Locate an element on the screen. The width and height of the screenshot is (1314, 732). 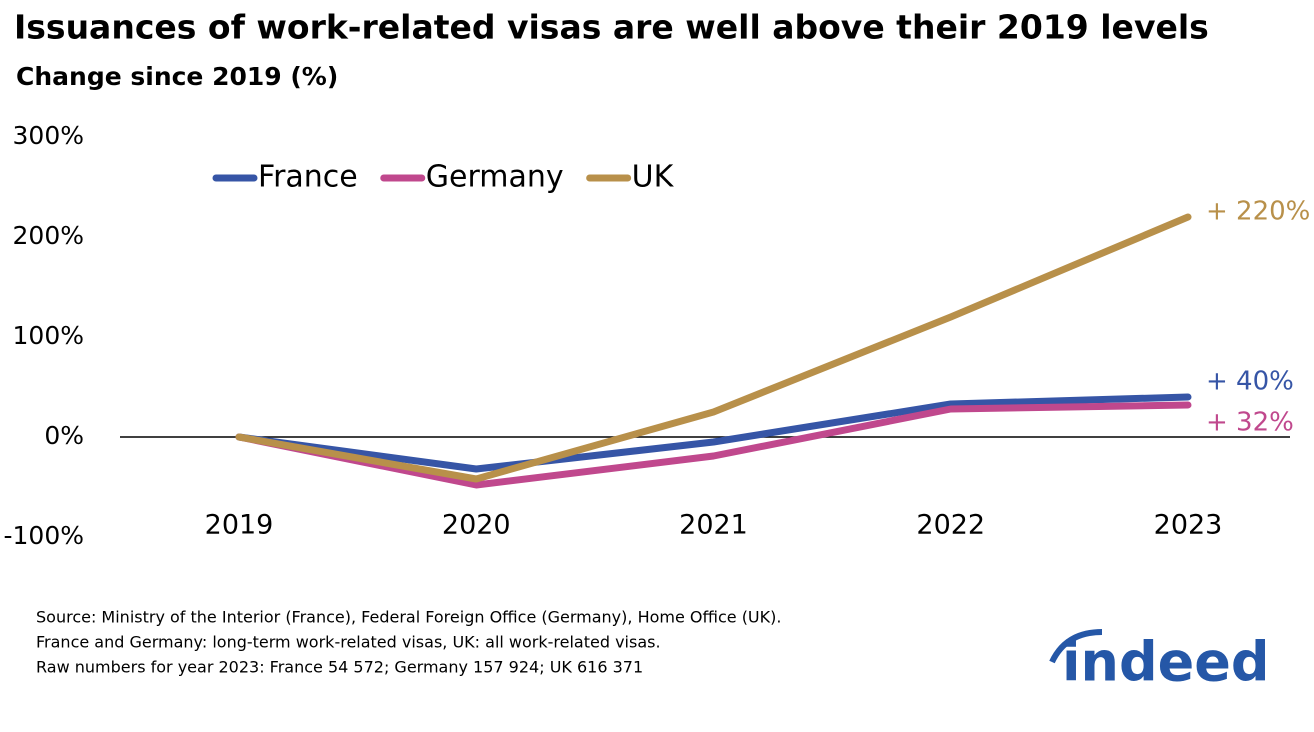
logo: indeed is located at coordinates (1166, 662).